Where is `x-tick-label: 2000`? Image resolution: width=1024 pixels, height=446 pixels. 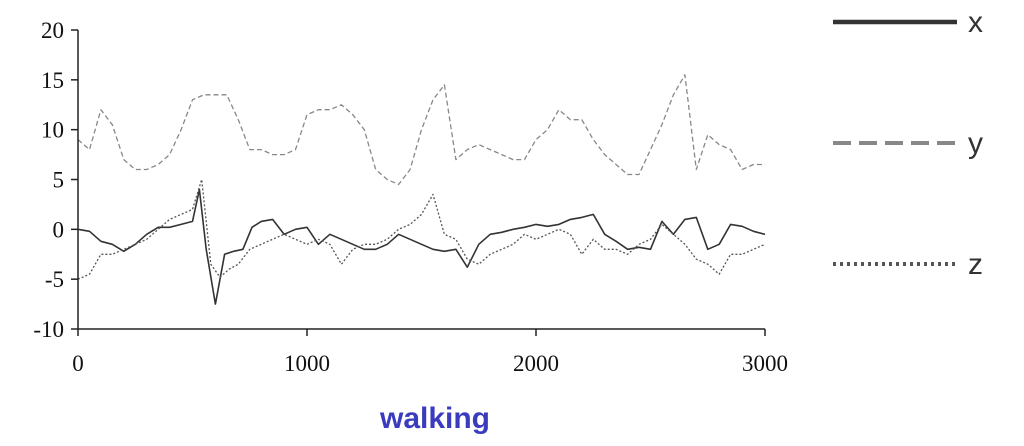
x-tick-label: 2000 is located at coordinates (536, 363).